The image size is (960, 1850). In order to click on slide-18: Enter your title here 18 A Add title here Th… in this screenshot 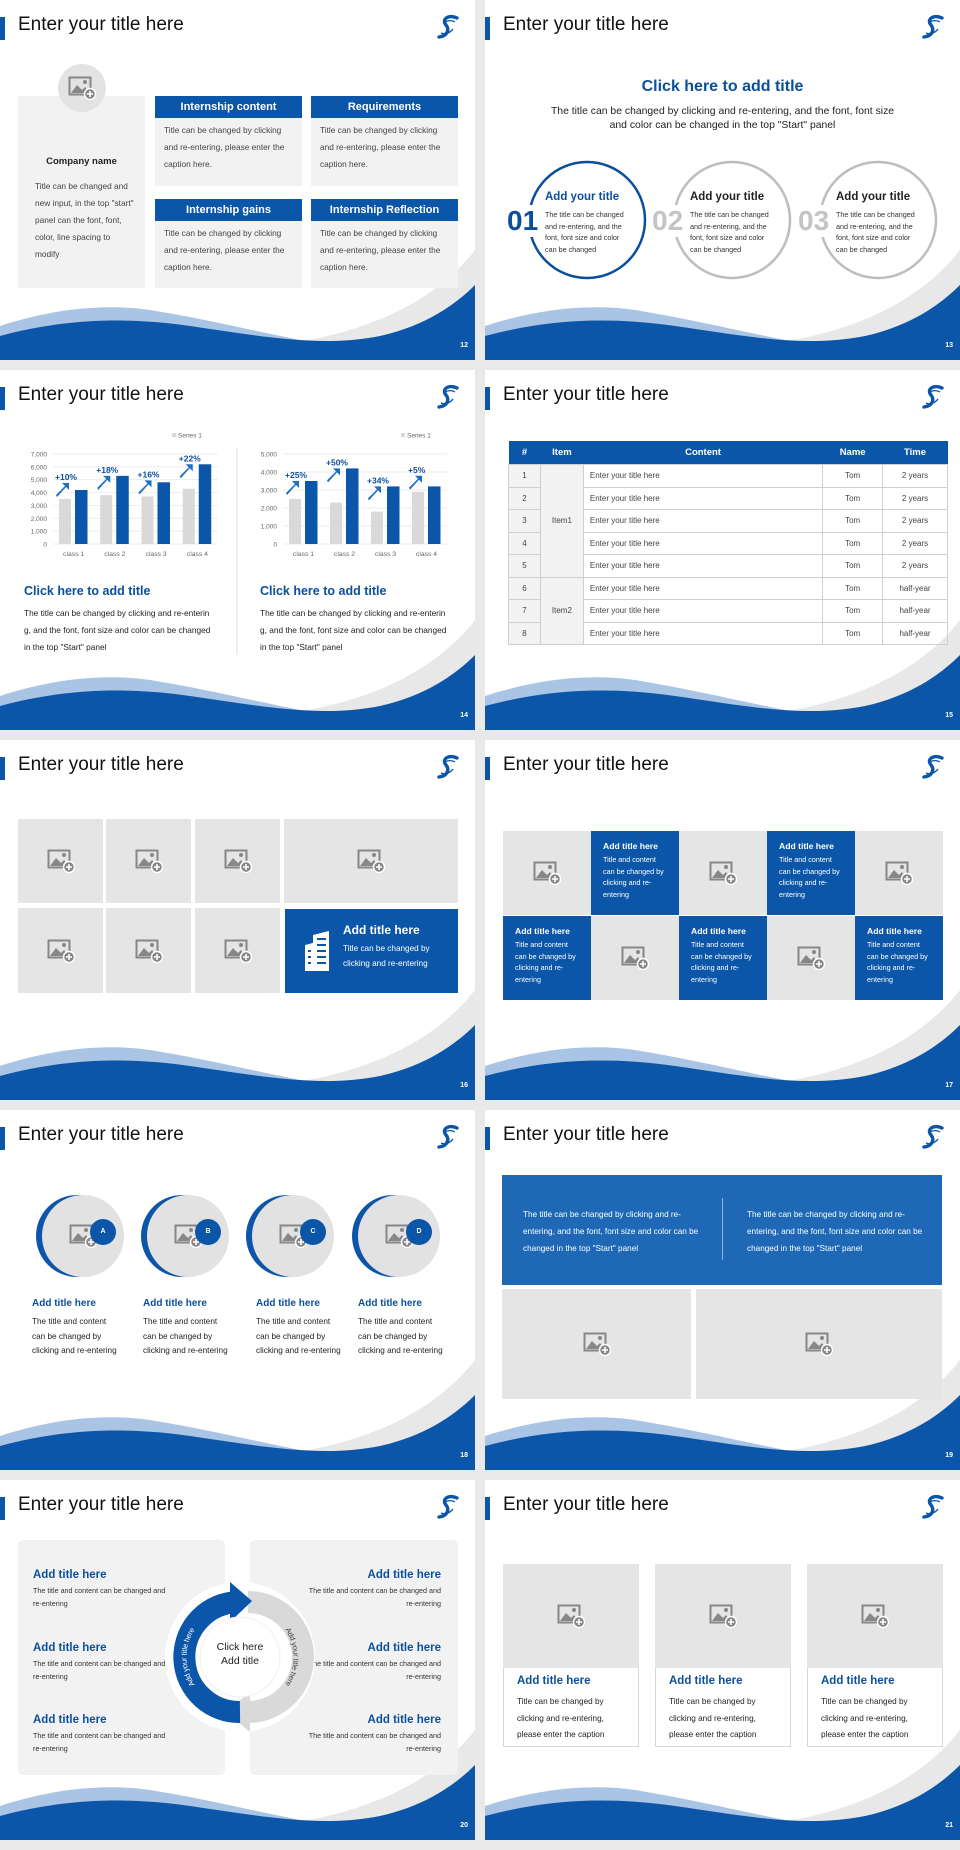, I will do `click(237, 1290)`.